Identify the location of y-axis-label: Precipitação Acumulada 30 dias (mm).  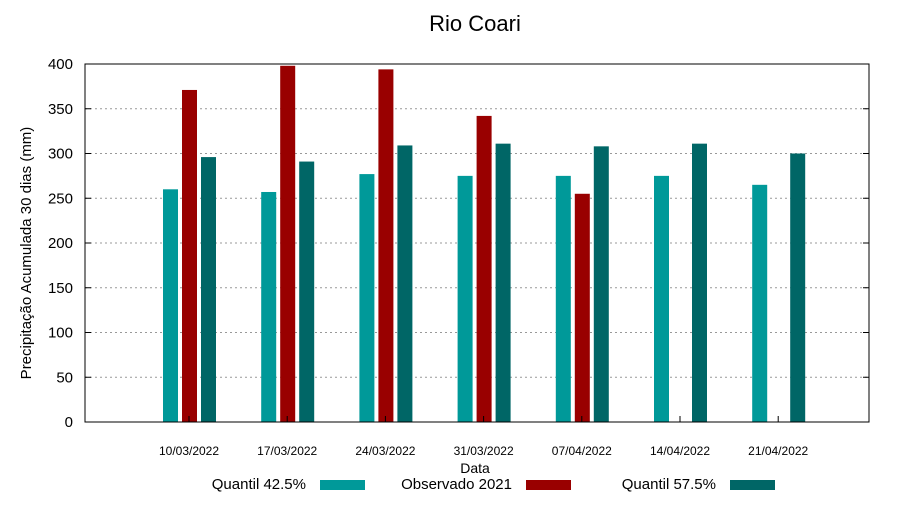
(26, 253).